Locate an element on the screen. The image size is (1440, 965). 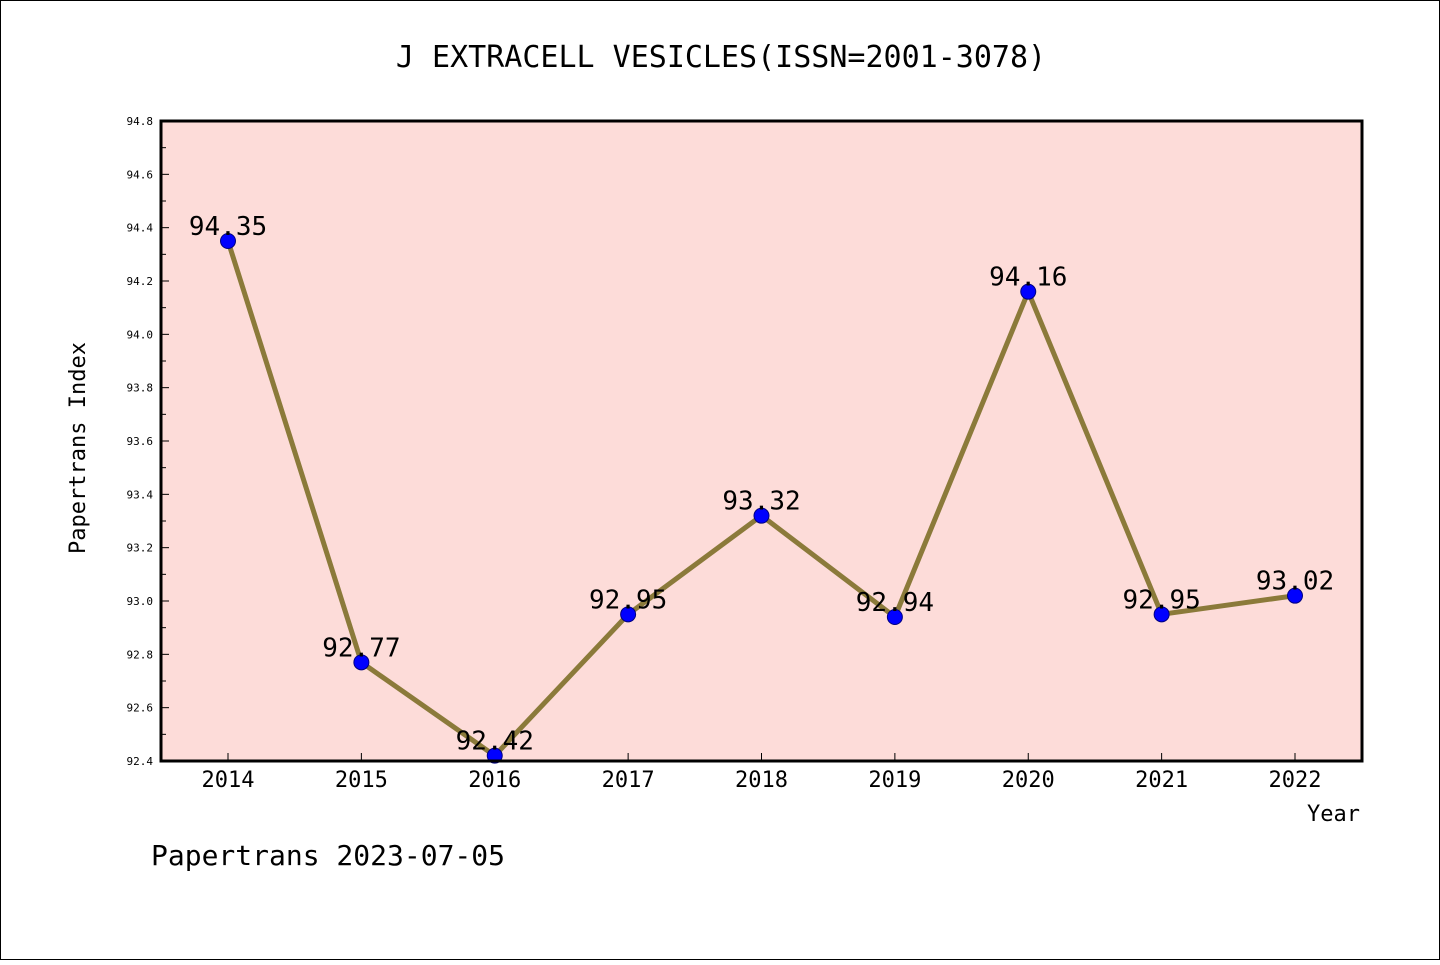
y-tick-label: 92.6 is located at coordinates (140, 708).